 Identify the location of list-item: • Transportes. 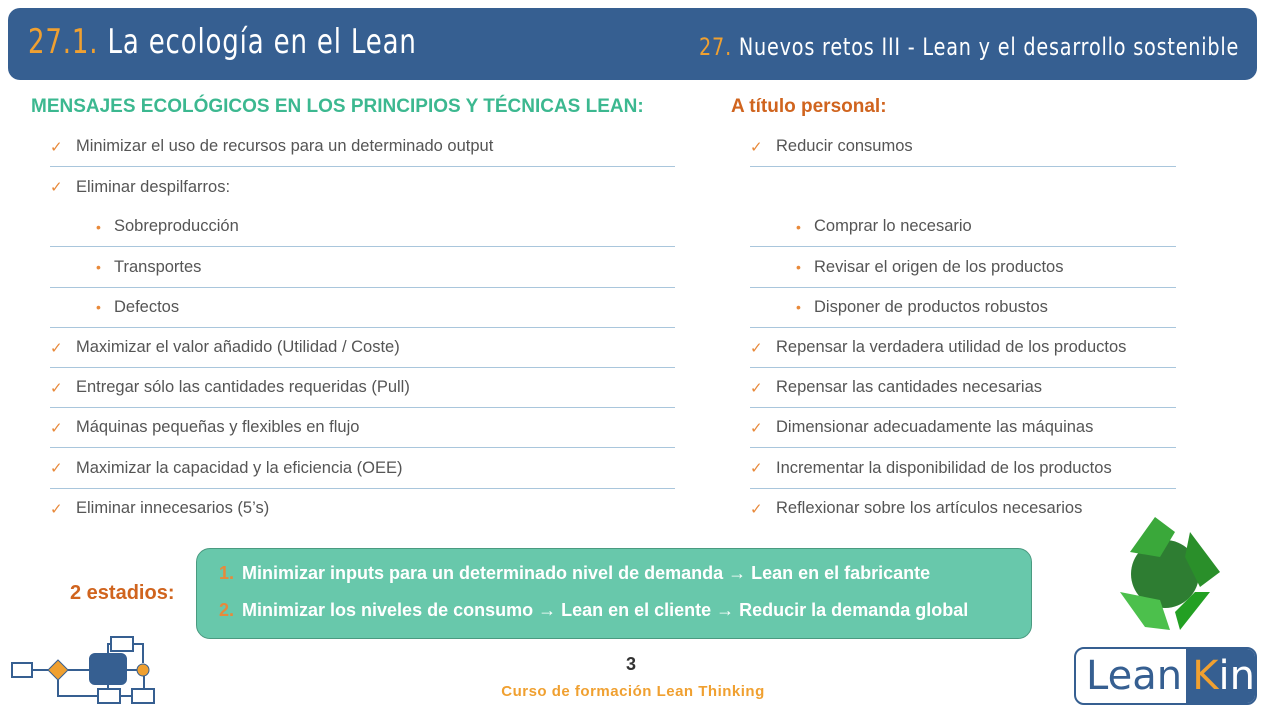
(362, 268).